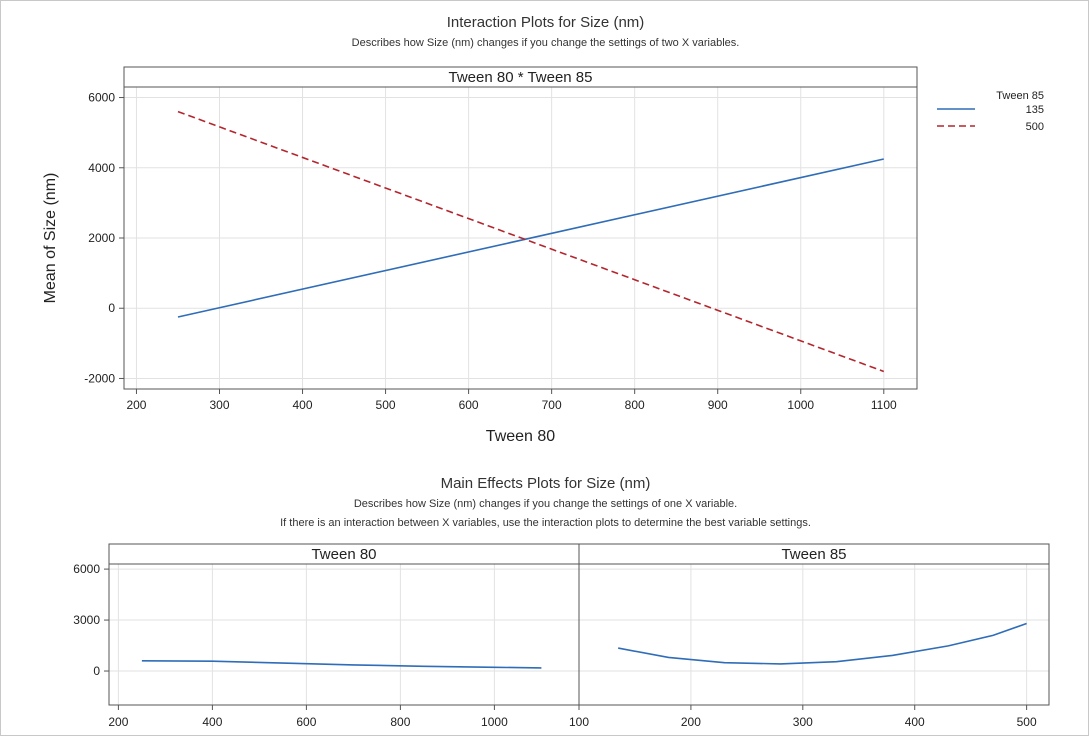 The height and width of the screenshot is (736, 1089). What do you see at coordinates (1035, 110) in the screenshot?
I see `legend-label-135: 135` at bounding box center [1035, 110].